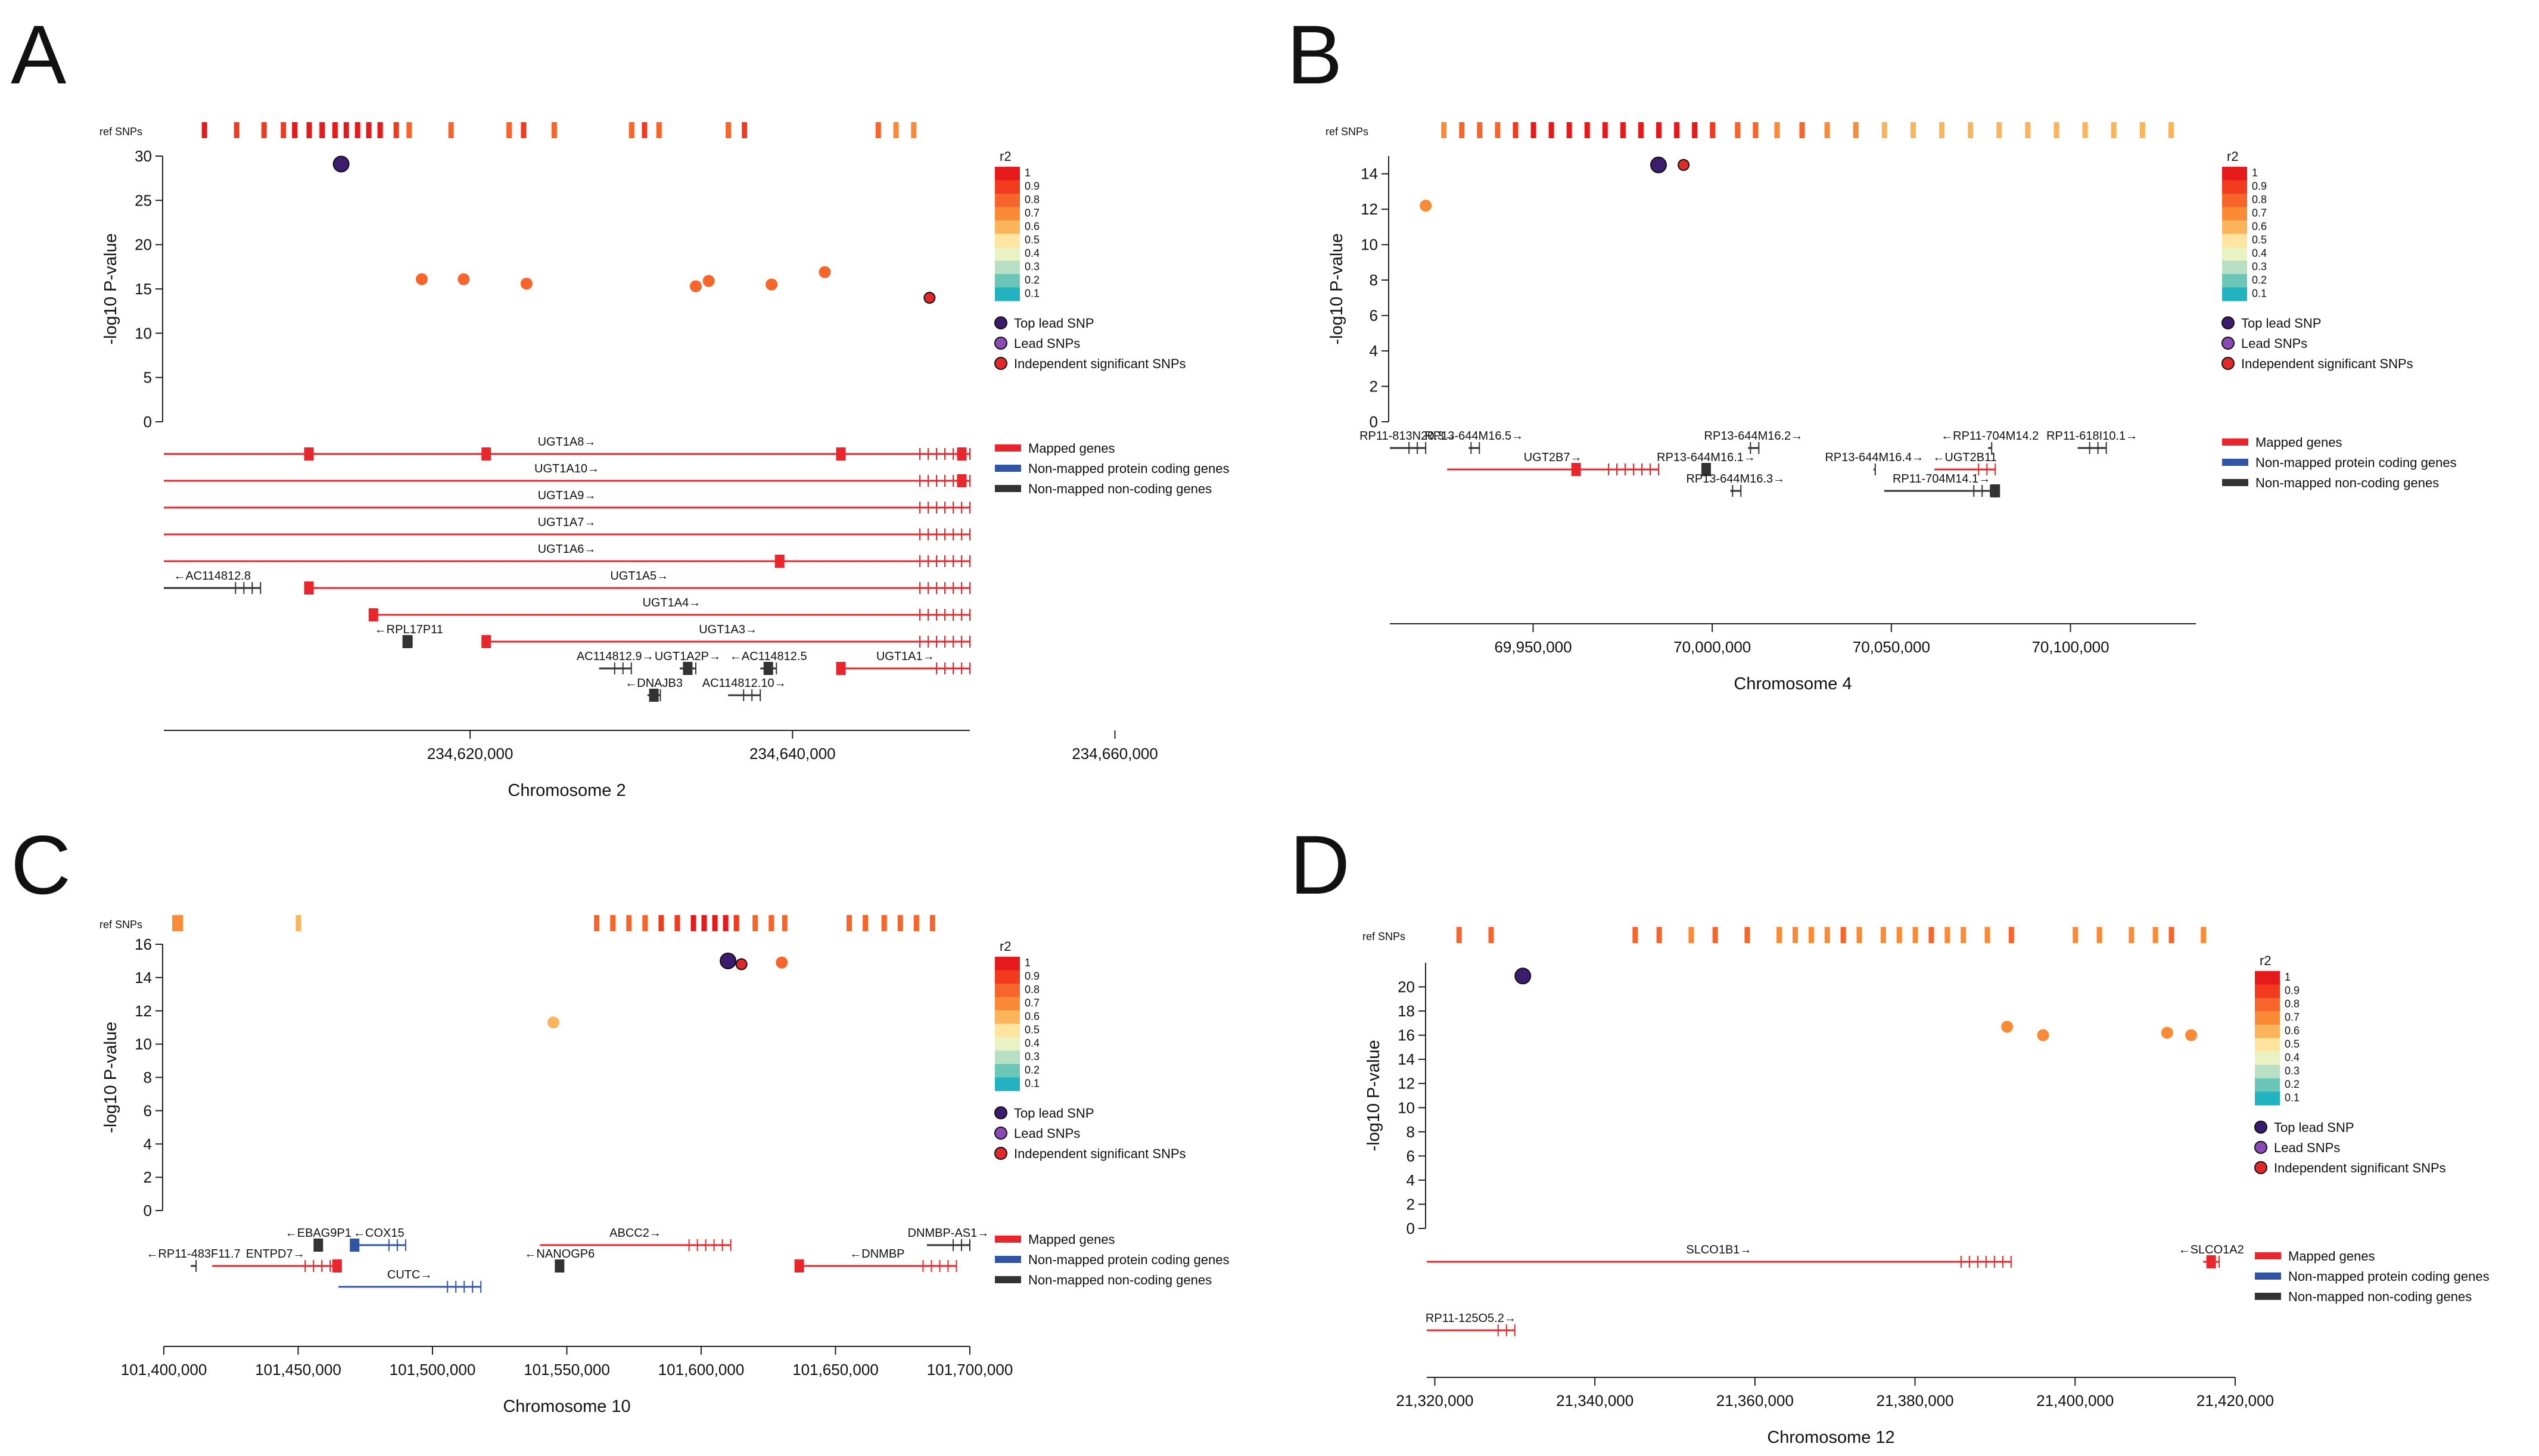 This screenshot has width=2539, height=1456. What do you see at coordinates (2235, 1401) in the screenshot?
I see `x-tick-label: 21,420,000` at bounding box center [2235, 1401].